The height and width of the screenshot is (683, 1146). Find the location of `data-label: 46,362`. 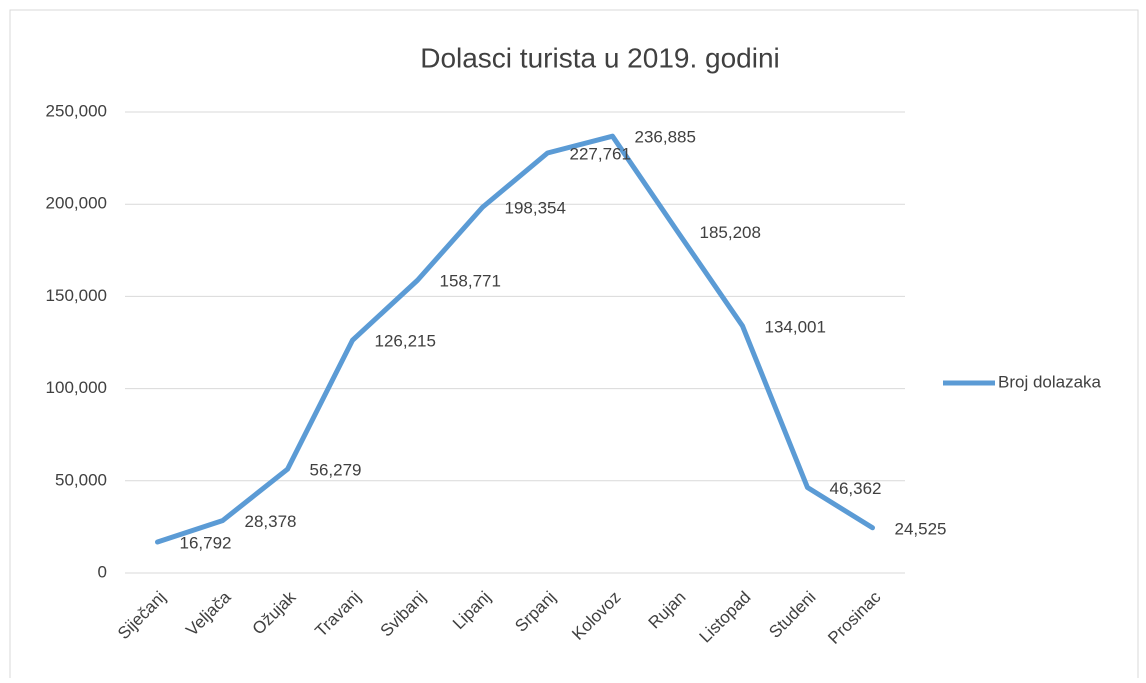

data-label: 46,362 is located at coordinates (856, 488).